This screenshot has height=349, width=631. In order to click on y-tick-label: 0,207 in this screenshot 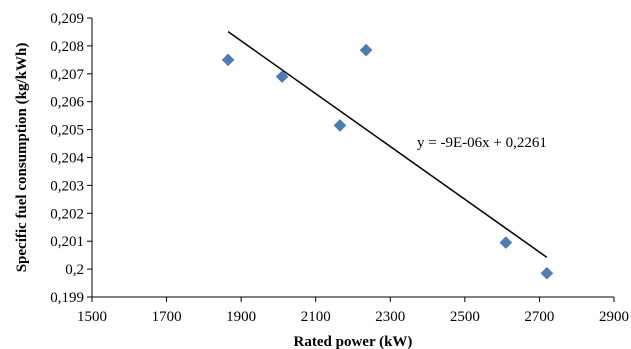, I will do `click(67, 75)`.